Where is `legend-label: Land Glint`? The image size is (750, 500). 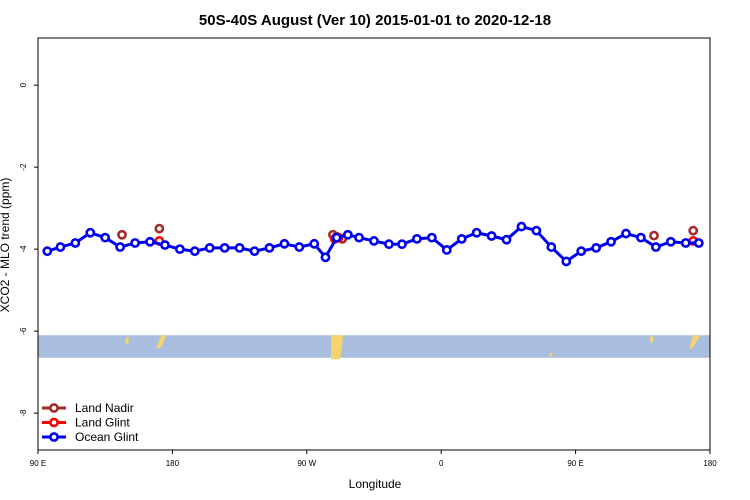
legend-label: Land Glint is located at coordinates (102, 423).